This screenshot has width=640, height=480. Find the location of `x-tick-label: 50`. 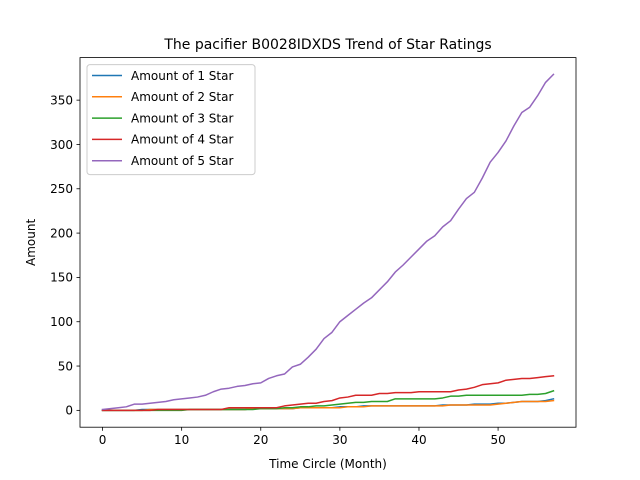

x-tick-label: 50 is located at coordinates (497, 440).